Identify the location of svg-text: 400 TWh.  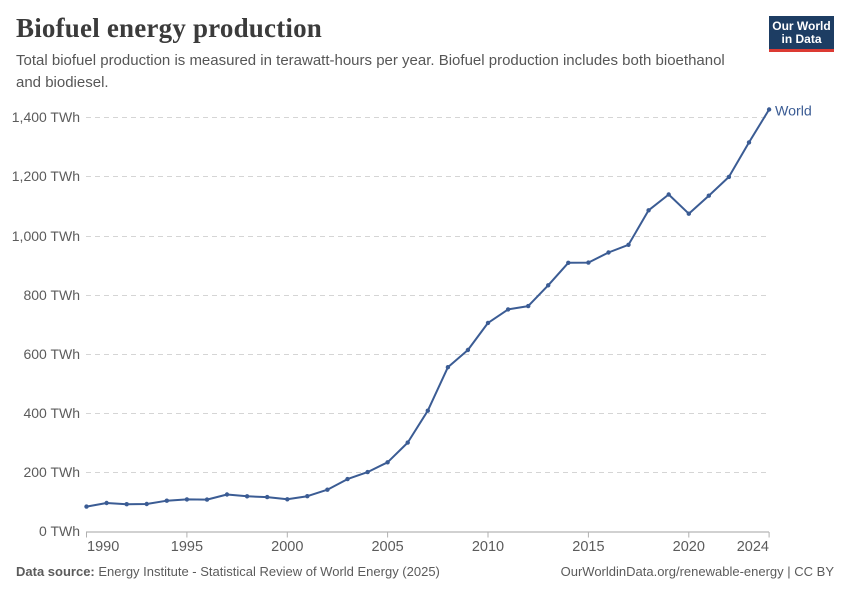
(51, 413).